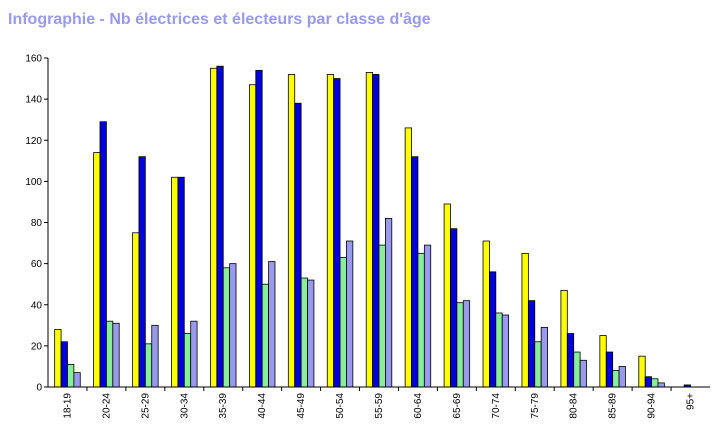 The height and width of the screenshot is (429, 728). Describe the element at coordinates (37, 305) in the screenshot. I see `y-tick-label: 40` at that location.